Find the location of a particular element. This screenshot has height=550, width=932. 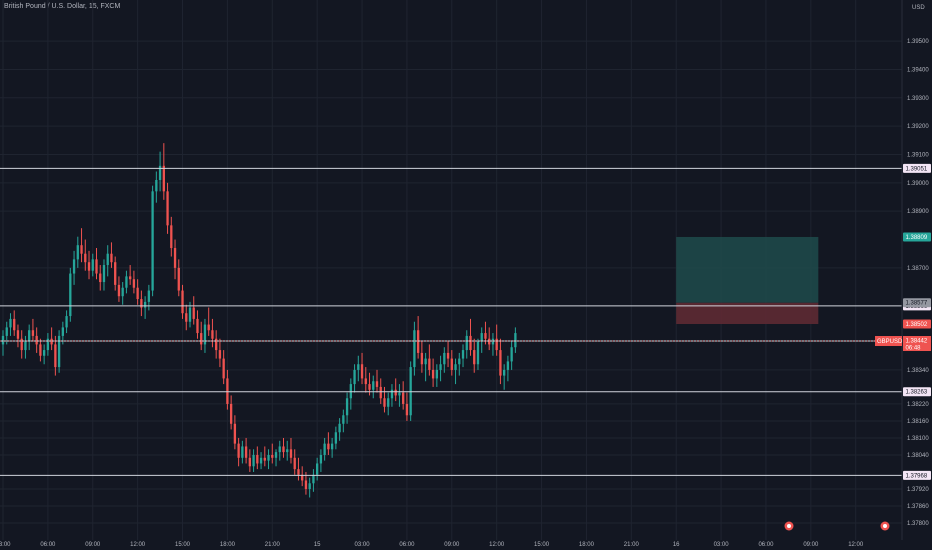

event-marker is located at coordinates (789, 526).